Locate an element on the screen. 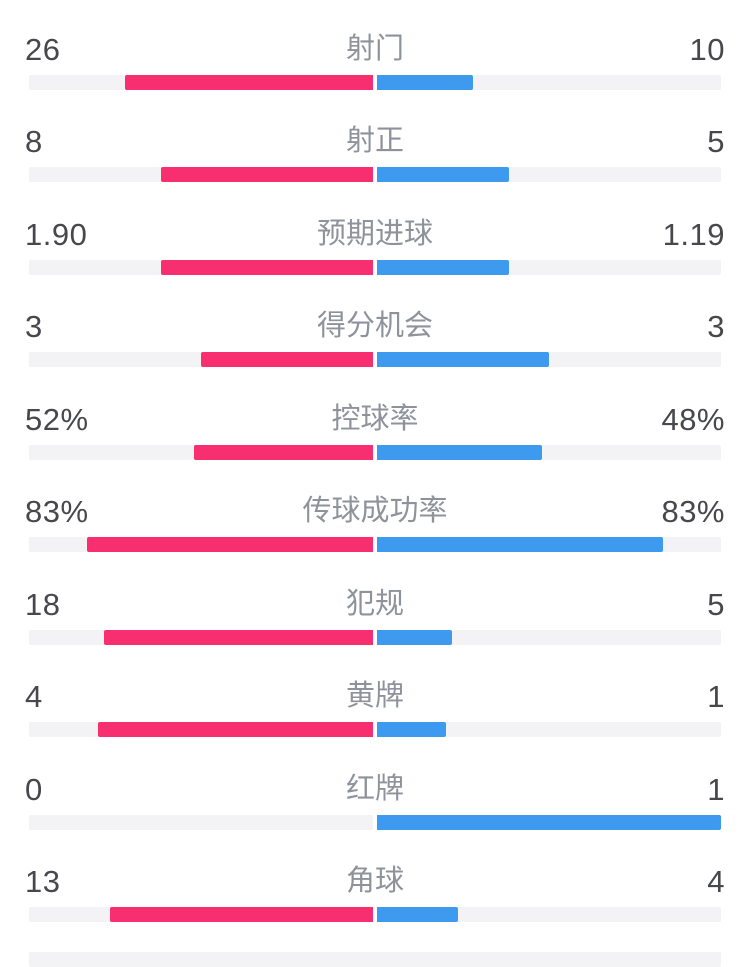  stat-label: 射门 is located at coordinates (375, 48).